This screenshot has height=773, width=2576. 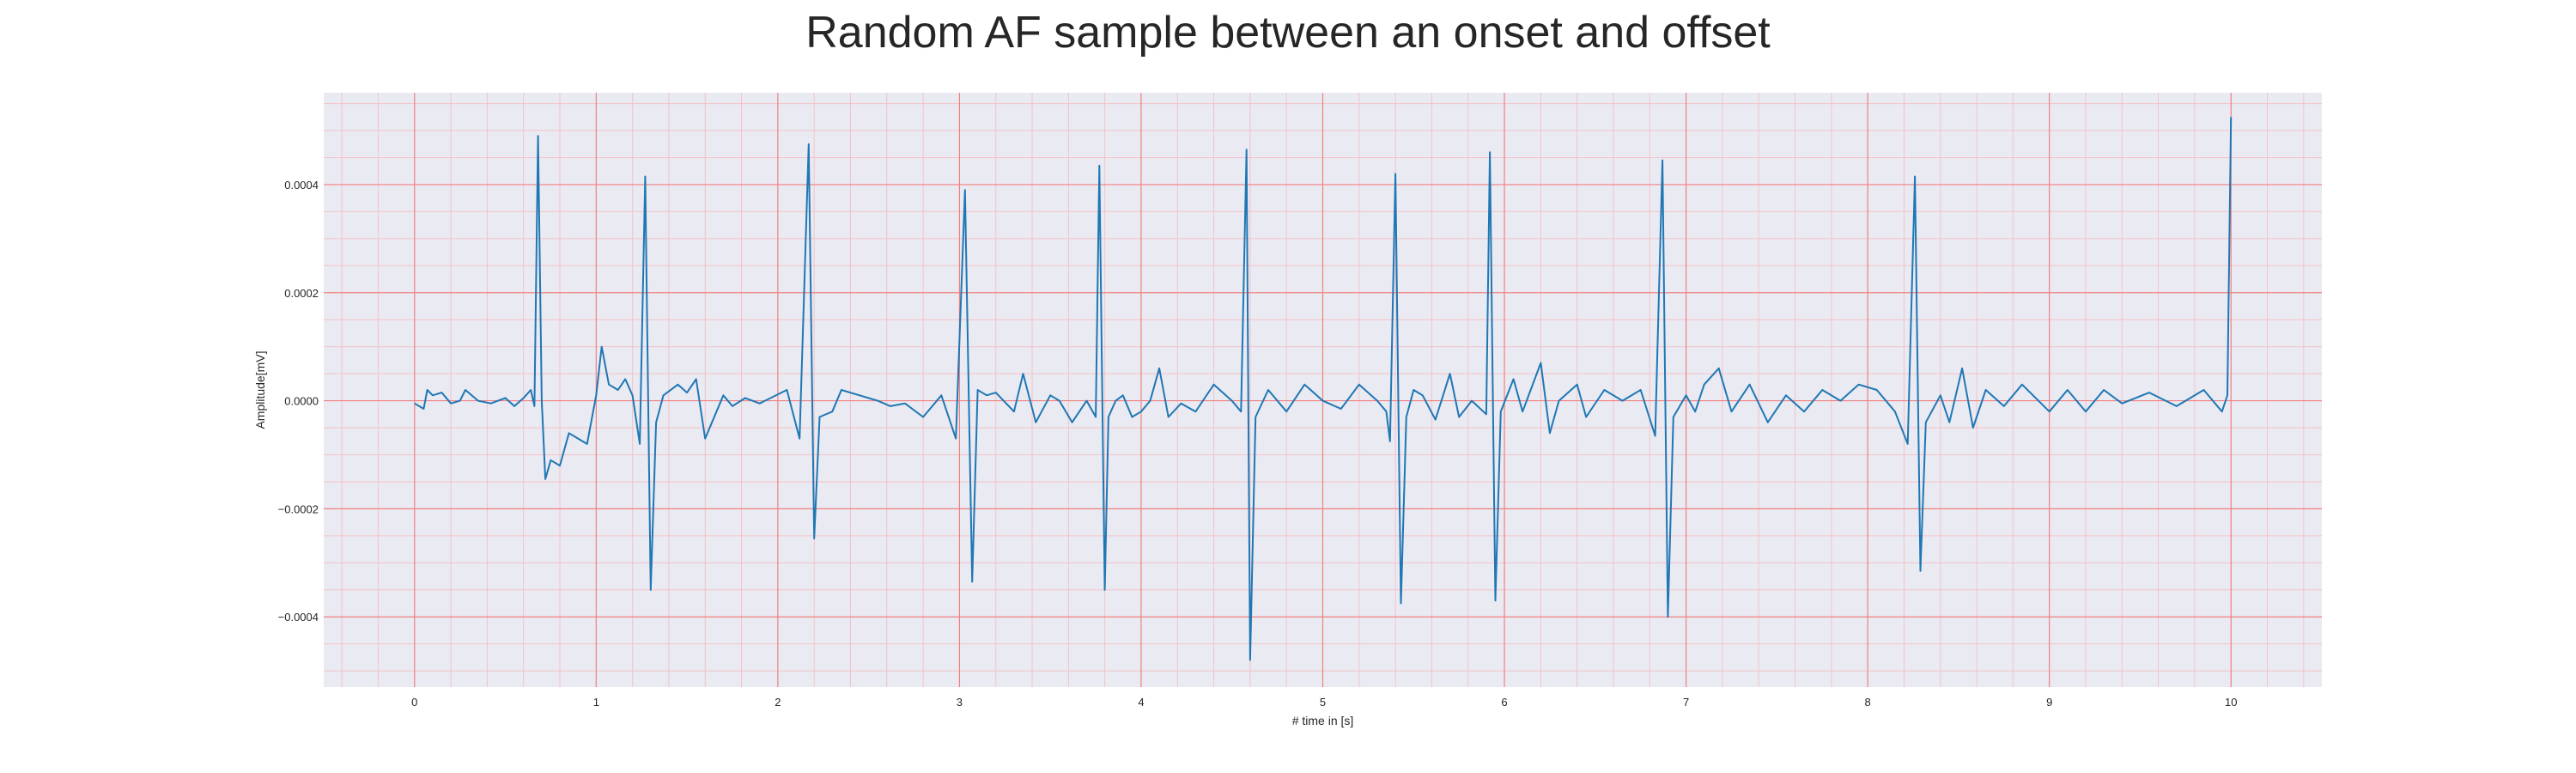 What do you see at coordinates (301, 293) in the screenshot?
I see `y-tick-label: 0.0002` at bounding box center [301, 293].